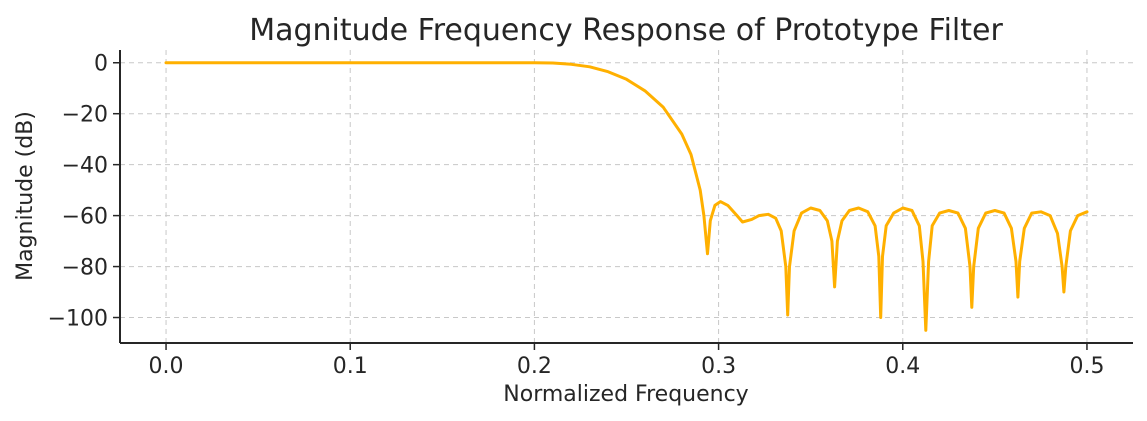 Image resolution: width=1147 pixels, height=421 pixels. What do you see at coordinates (85, 268) in the screenshot?
I see `y-tick-label: −80` at bounding box center [85, 268].